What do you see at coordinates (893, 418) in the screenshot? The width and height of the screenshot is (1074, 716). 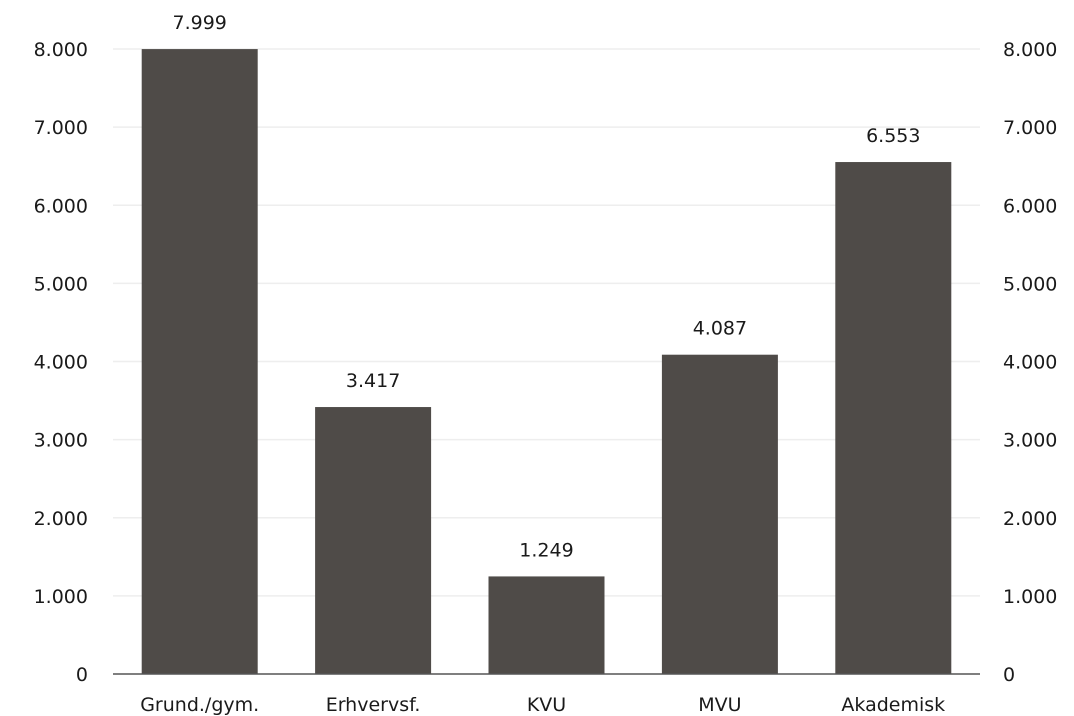 I see `bar-akademisk` at bounding box center [893, 418].